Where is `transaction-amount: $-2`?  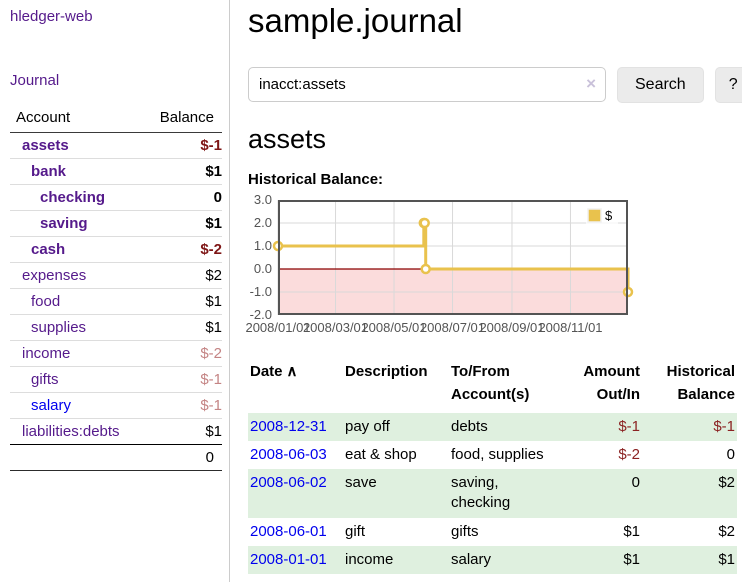
transaction-amount: $-2 is located at coordinates (629, 454).